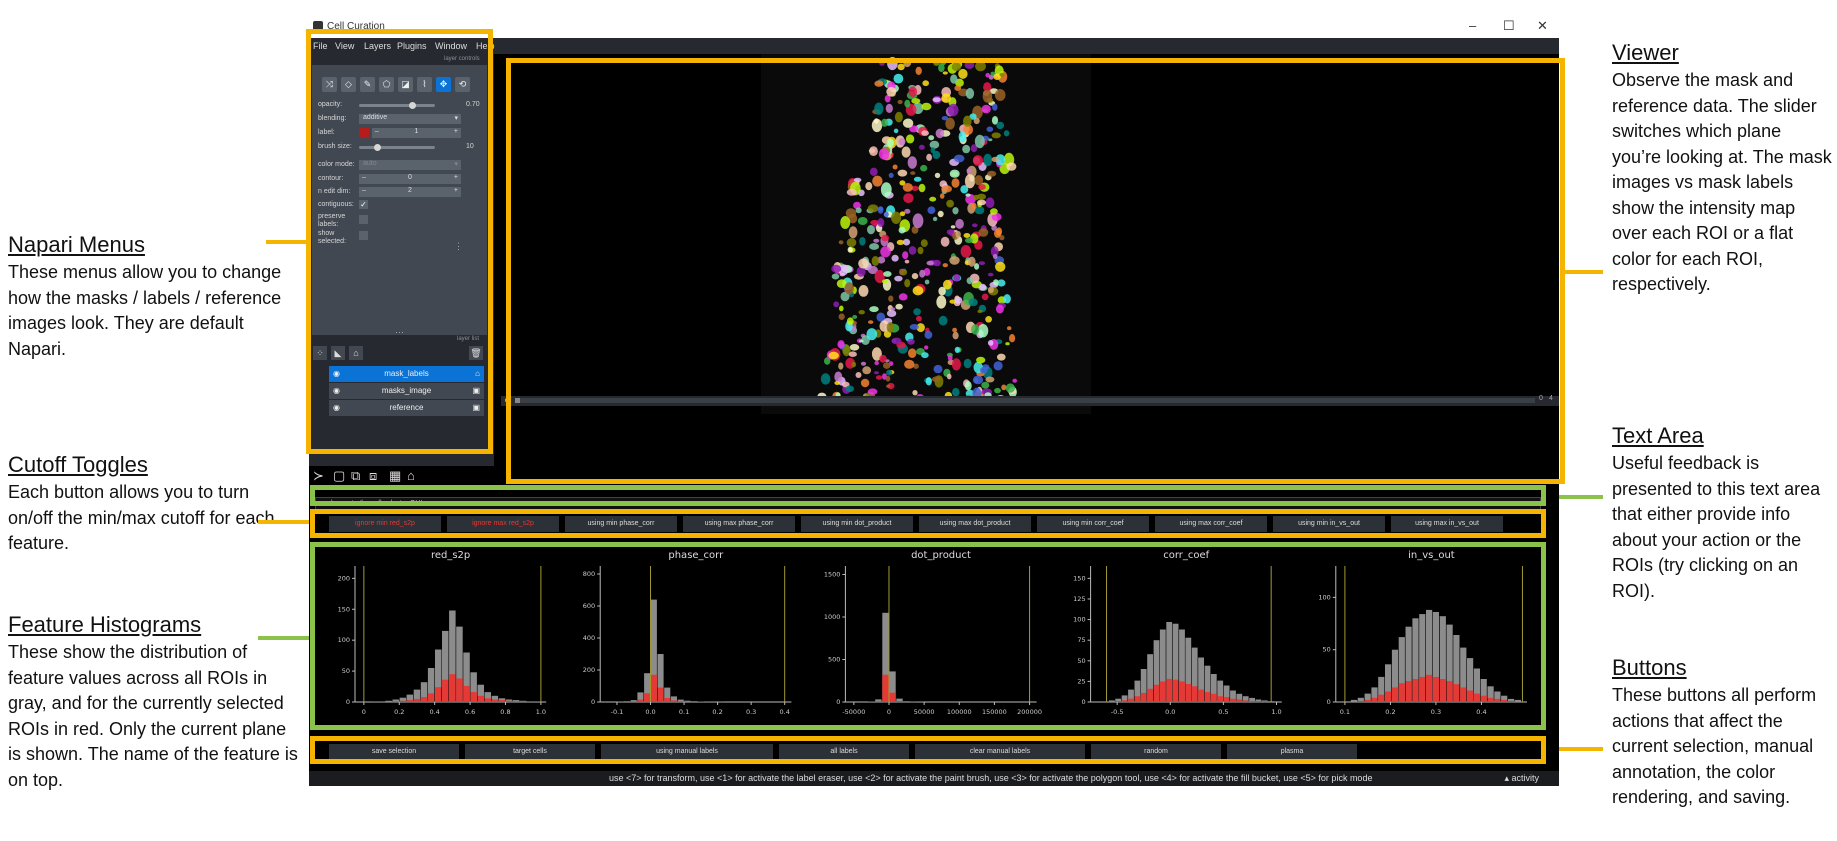 The image size is (1837, 841). What do you see at coordinates (1521, 778) in the screenshot?
I see `activity-button: ▴ activity` at bounding box center [1521, 778].